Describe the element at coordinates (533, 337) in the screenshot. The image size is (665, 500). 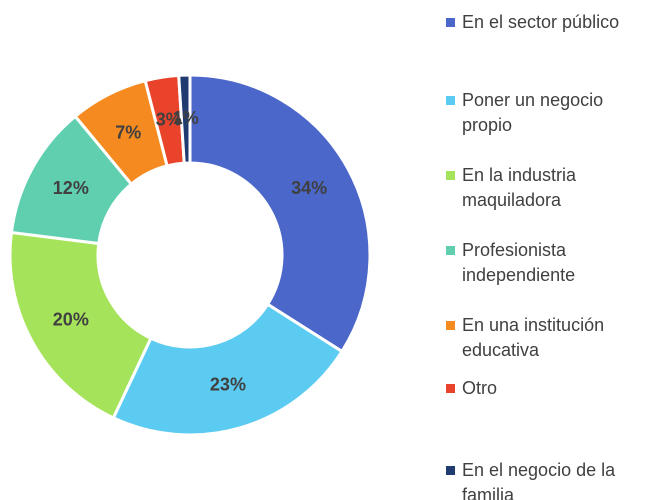
I see `legend-label: En una institución educativa` at that location.